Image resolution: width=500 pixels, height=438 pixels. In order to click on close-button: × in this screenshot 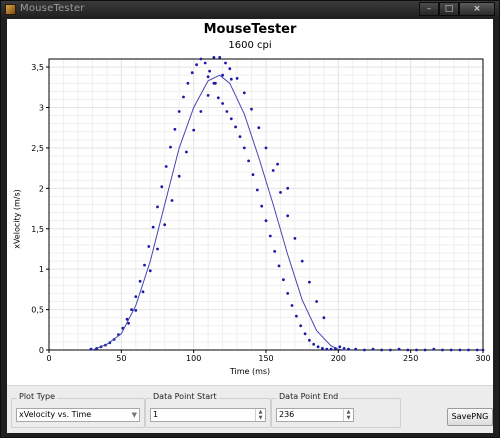, I will do `click(477, 9)`.